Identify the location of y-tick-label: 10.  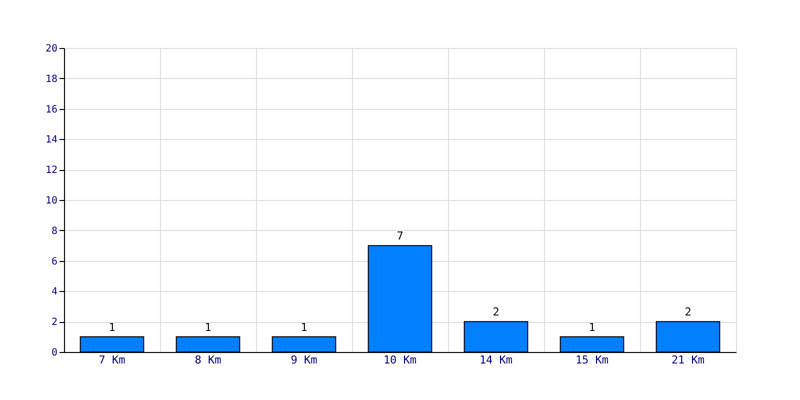
(51, 201).